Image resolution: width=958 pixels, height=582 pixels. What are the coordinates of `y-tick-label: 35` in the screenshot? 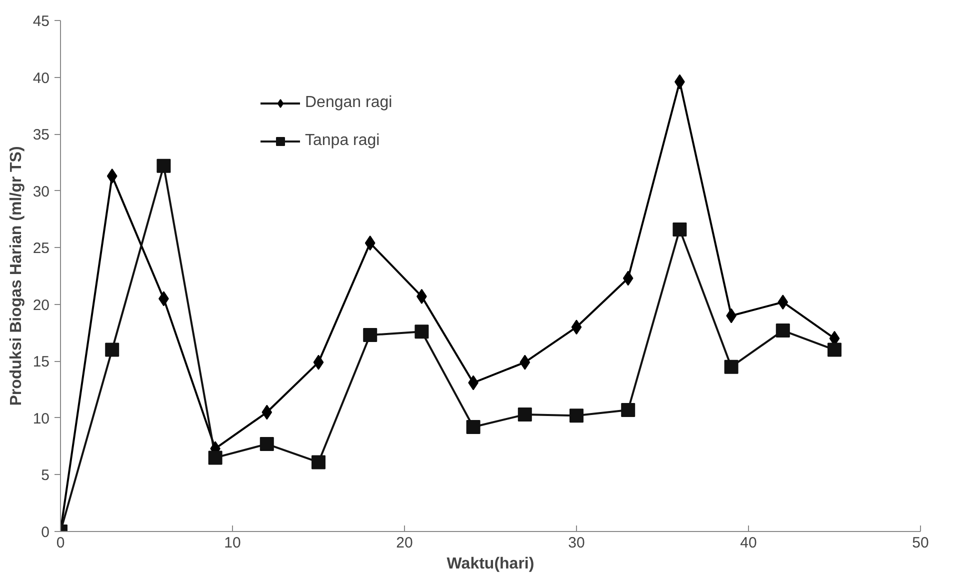 It's located at (41, 135).